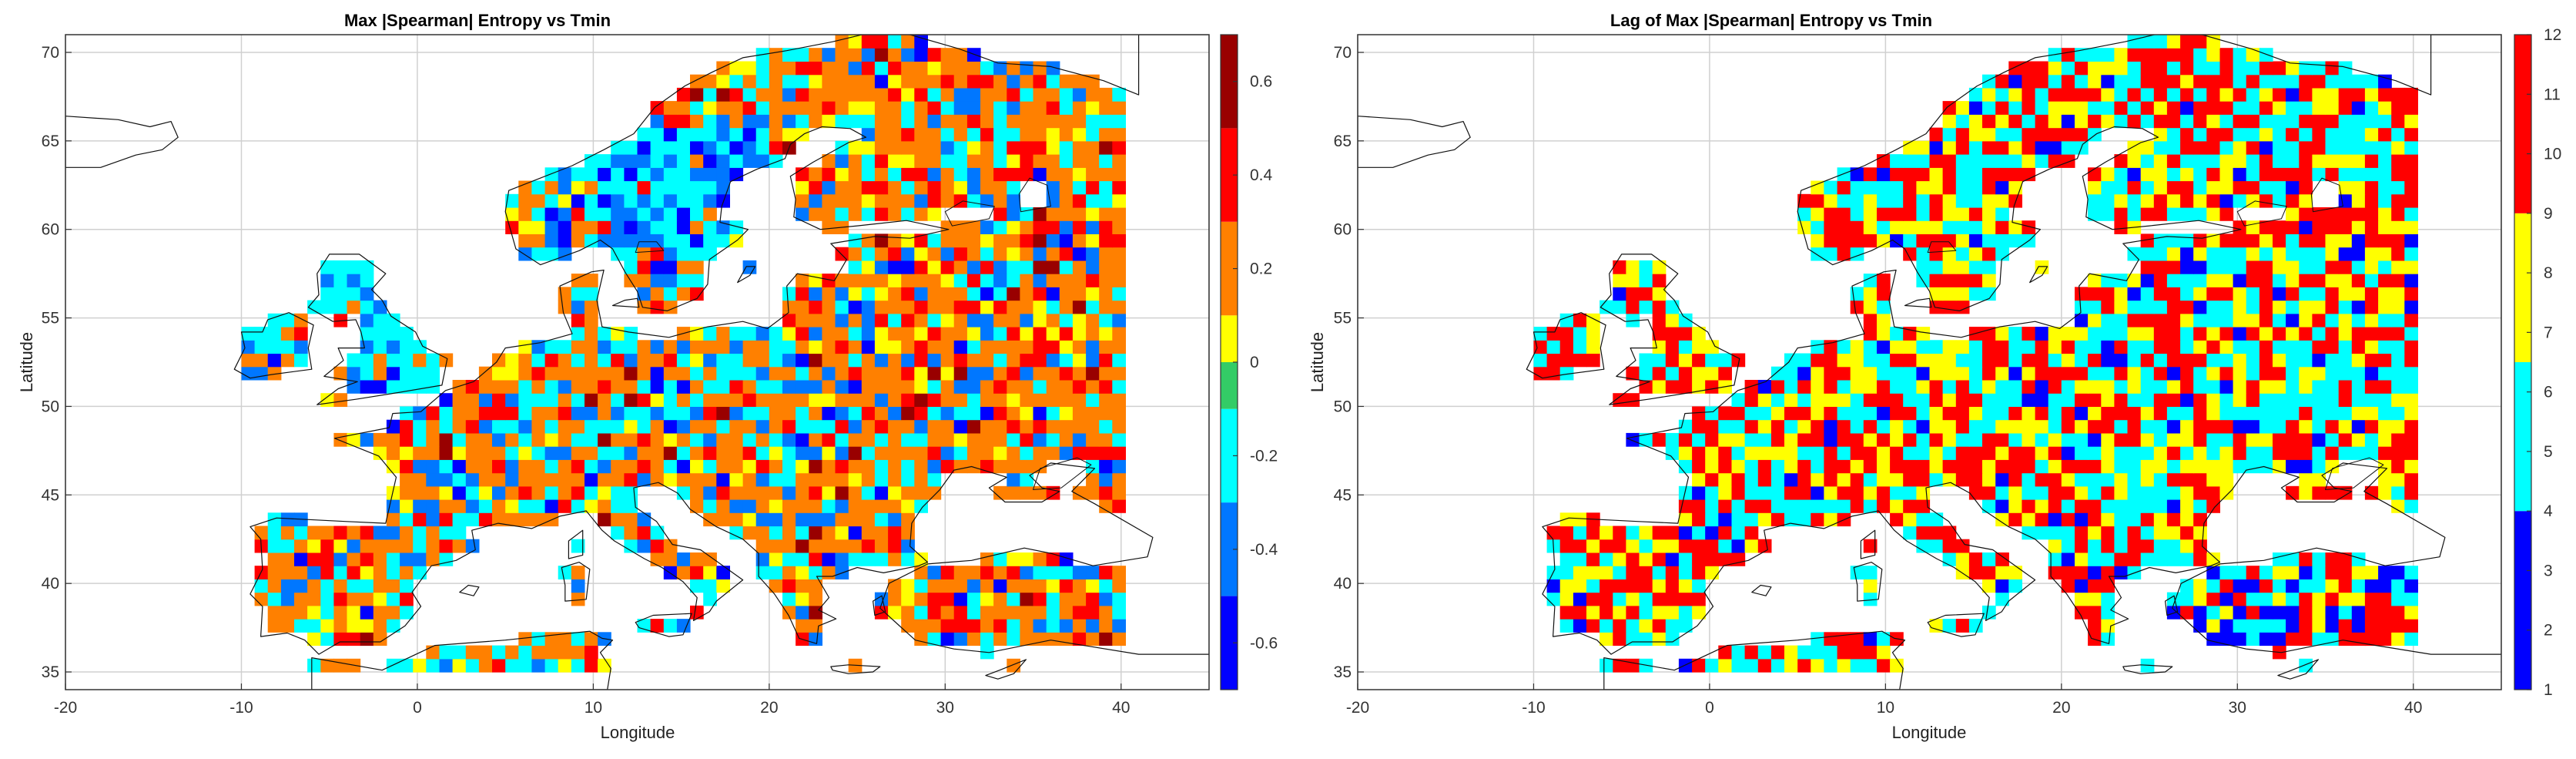 This screenshot has width=2576, height=759. I want to click on colorbar-bin, so click(1230, 455).